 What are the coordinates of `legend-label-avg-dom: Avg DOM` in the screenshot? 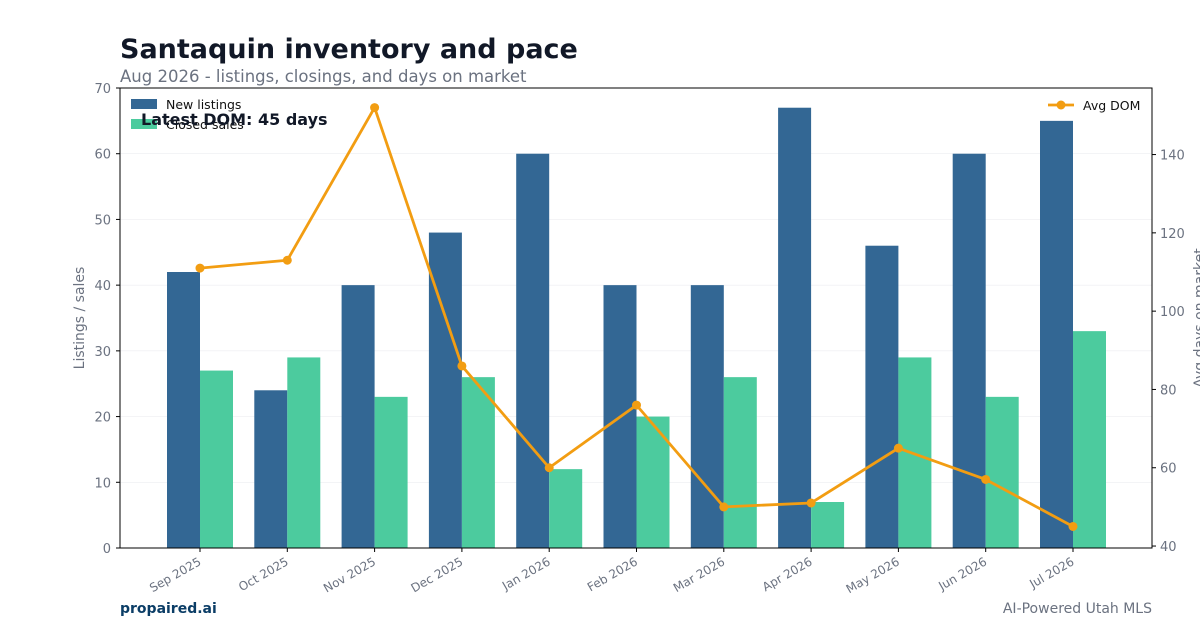 It's located at (1111, 105).